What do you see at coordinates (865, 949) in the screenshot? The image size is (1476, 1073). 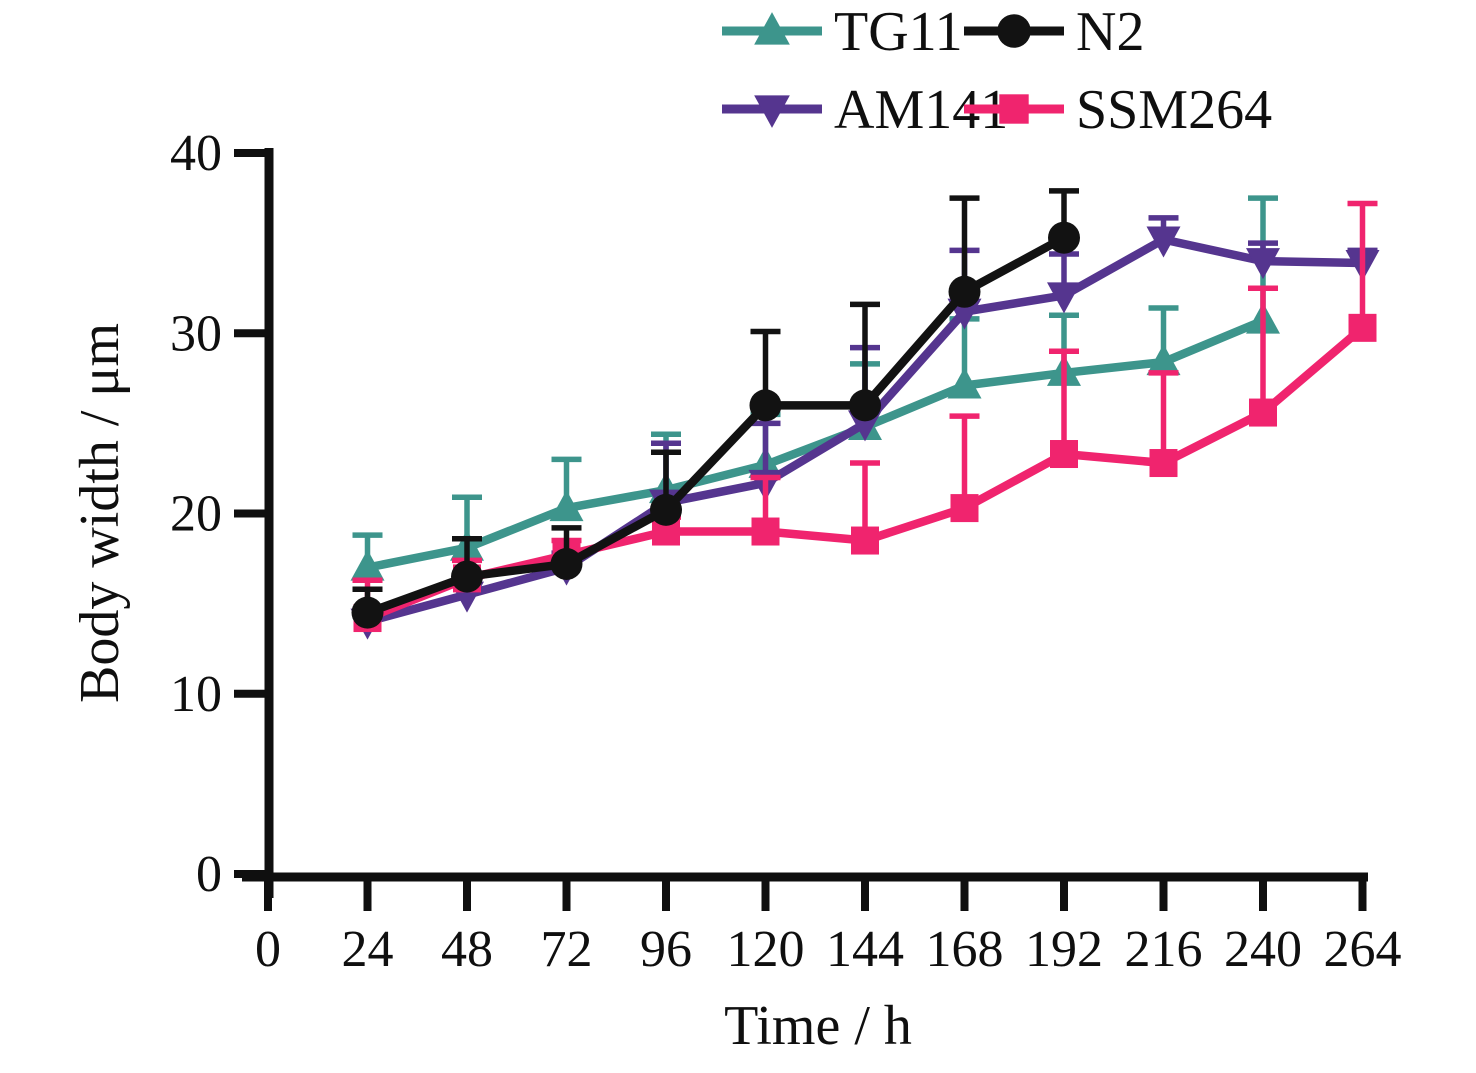 I see `x-tick-label: 144` at bounding box center [865, 949].